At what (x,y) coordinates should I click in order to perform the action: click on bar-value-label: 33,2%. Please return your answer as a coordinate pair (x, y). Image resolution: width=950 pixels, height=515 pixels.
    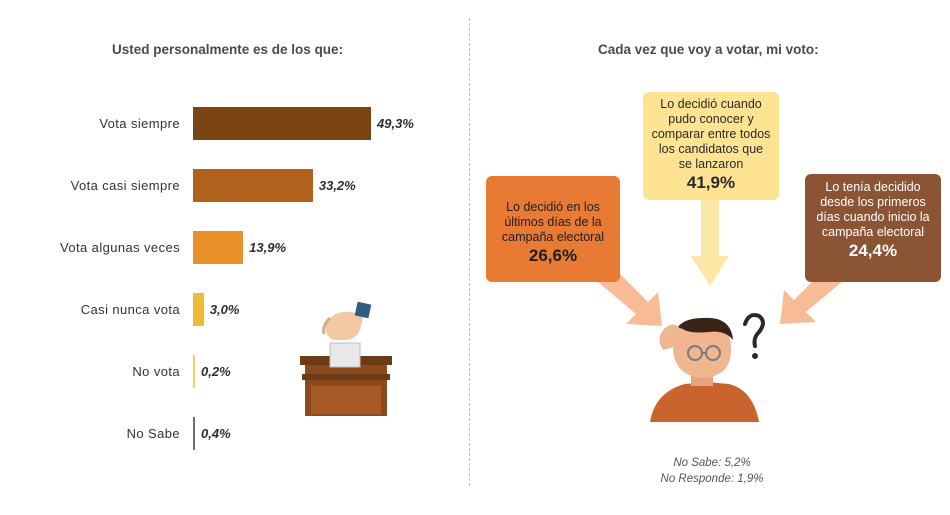
    Looking at the image, I should click on (337, 185).